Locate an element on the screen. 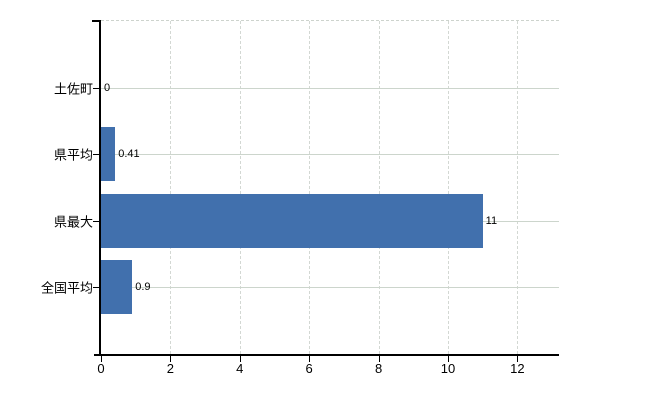  x-tick-label: 2 is located at coordinates (170, 368).